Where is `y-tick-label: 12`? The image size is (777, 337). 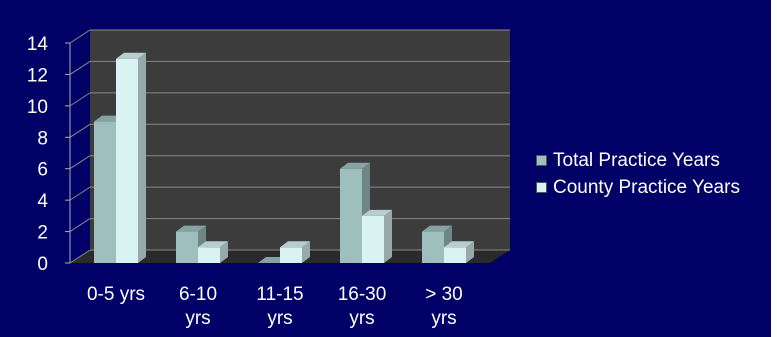
y-tick-label: 12 is located at coordinates (37, 75).